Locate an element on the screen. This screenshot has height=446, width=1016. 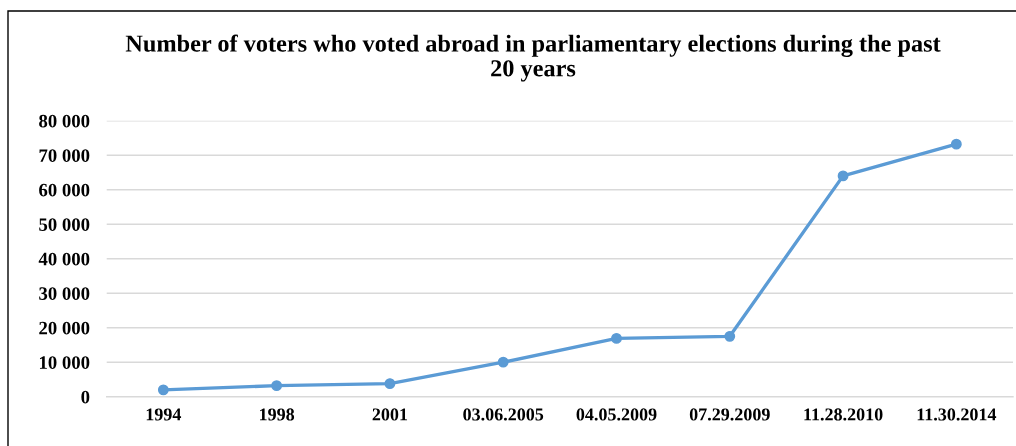
y-tick-label: 70 000 is located at coordinates (64, 155).